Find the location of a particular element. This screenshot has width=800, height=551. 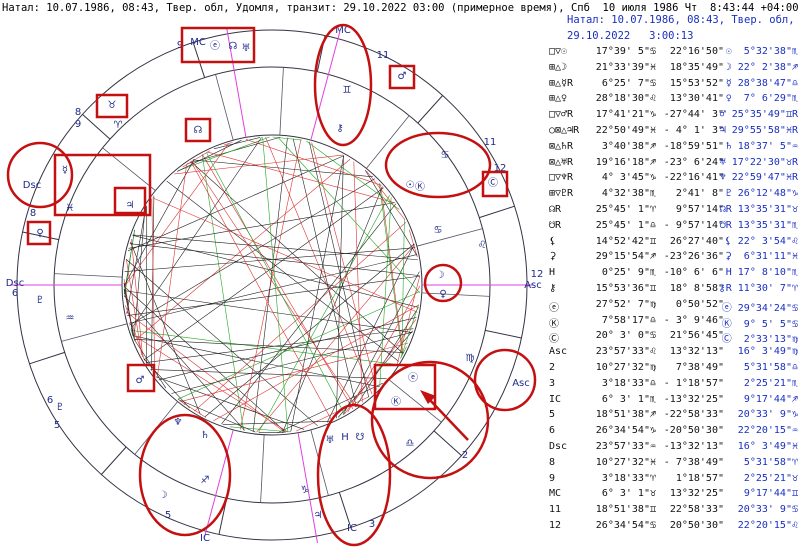

chart-glyph: ♅ is located at coordinates (246, 48).